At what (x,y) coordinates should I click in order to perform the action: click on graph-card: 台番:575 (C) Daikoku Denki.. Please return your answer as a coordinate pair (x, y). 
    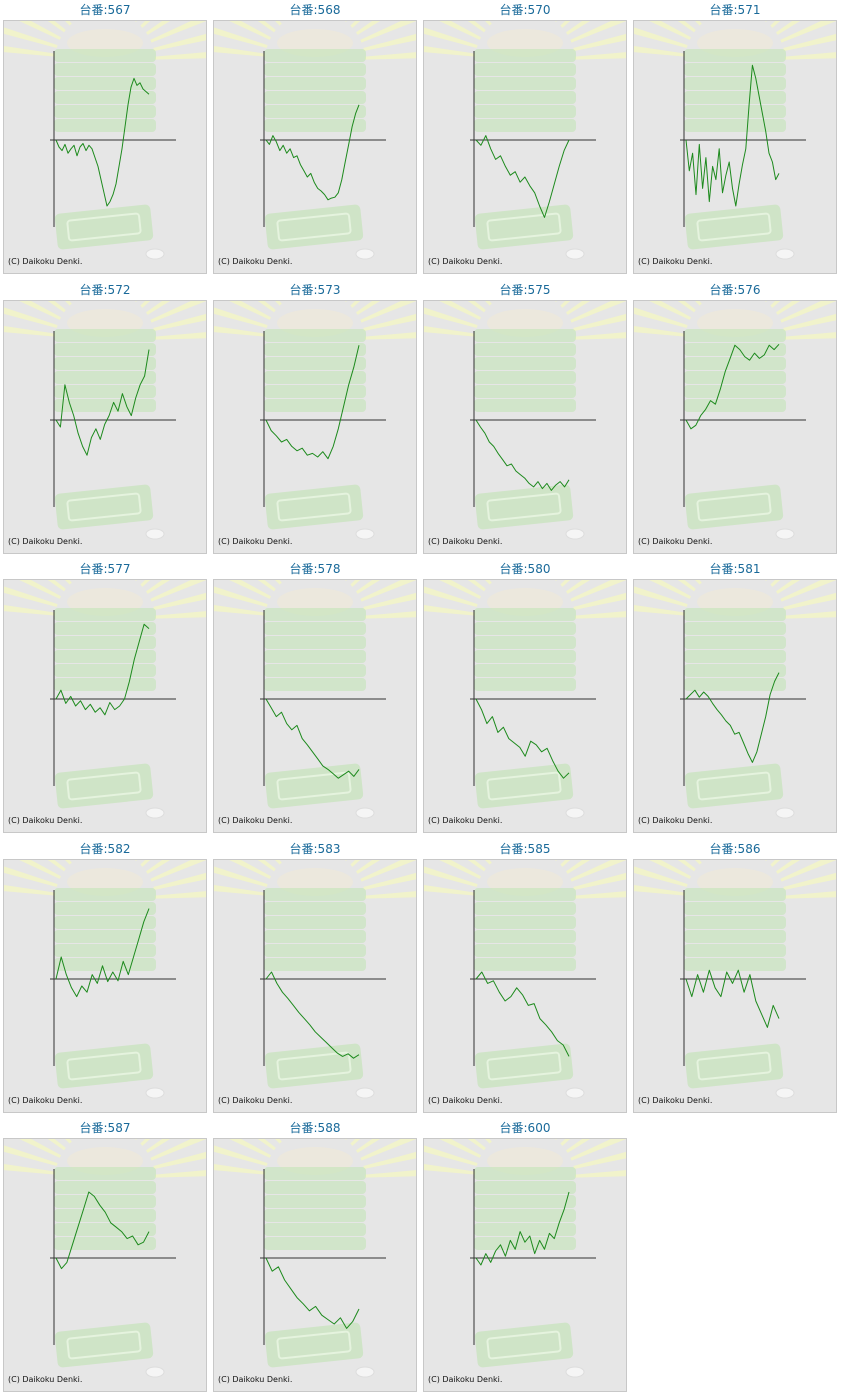
    Looking at the image, I should click on (525, 417).